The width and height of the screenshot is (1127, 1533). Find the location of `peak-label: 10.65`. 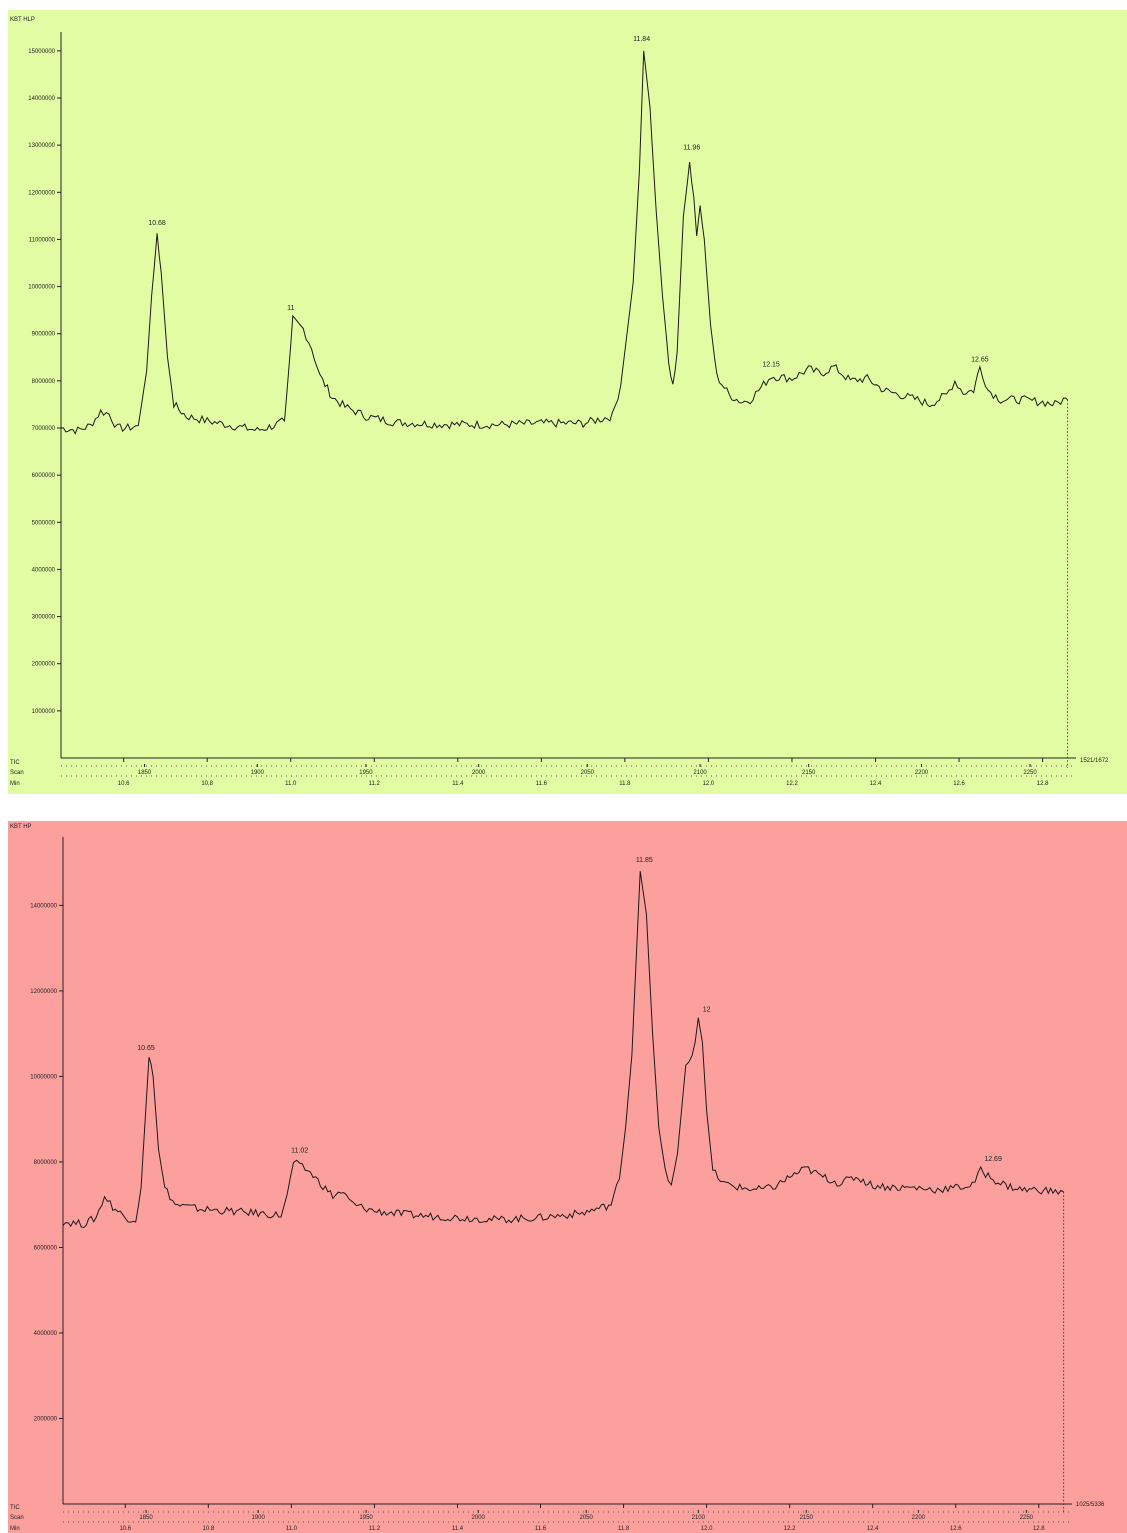

peak-label: 10.65 is located at coordinates (146, 1048).